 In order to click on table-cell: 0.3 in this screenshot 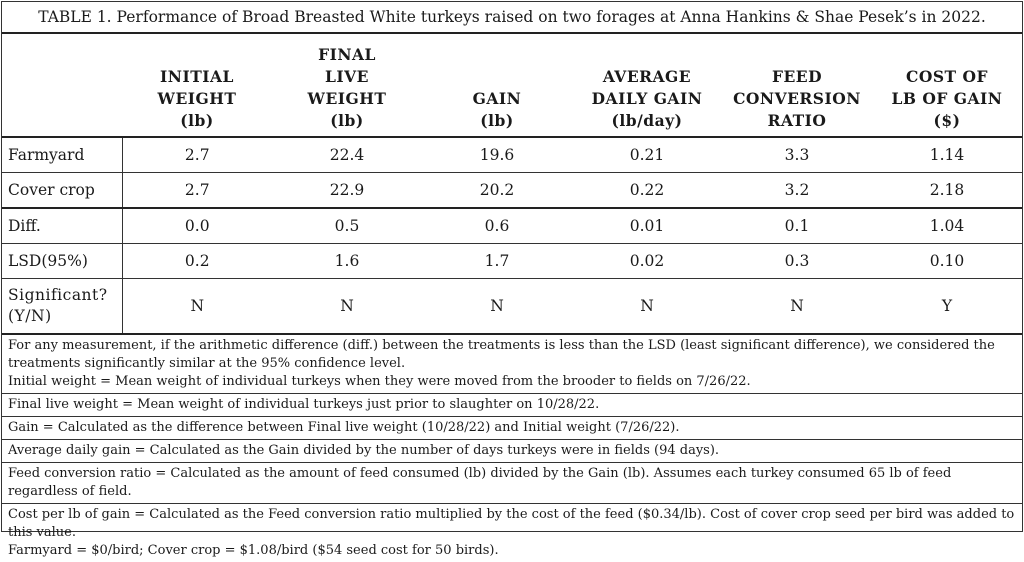, I will do `click(797, 261)`.